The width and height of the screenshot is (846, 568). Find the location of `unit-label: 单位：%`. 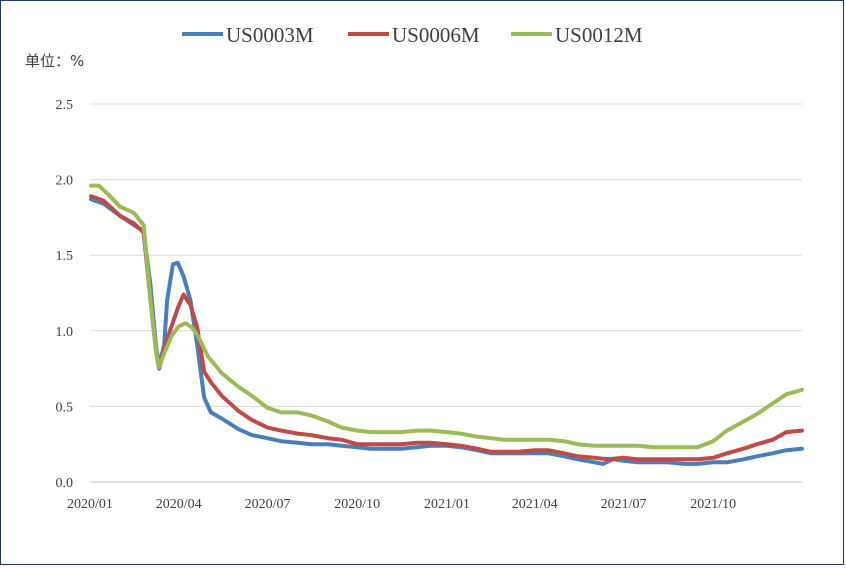

unit-label: 单位：% is located at coordinates (54, 61).